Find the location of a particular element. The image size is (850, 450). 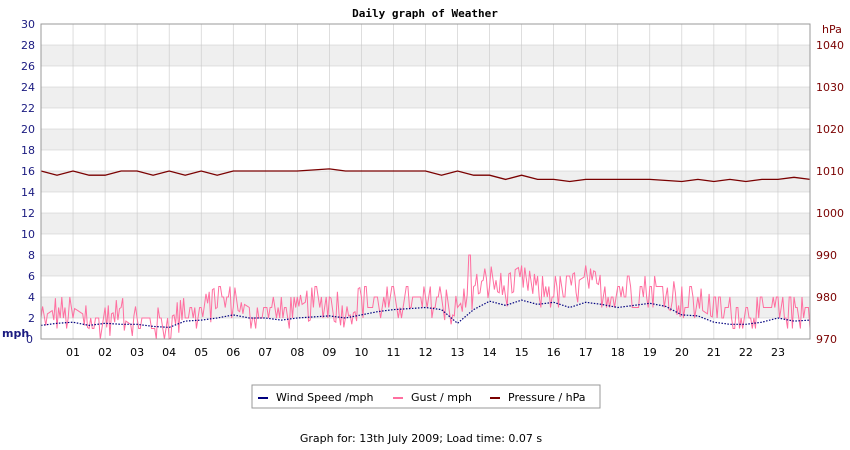

y-tick-label-right: 970 is located at coordinates (826, 339).